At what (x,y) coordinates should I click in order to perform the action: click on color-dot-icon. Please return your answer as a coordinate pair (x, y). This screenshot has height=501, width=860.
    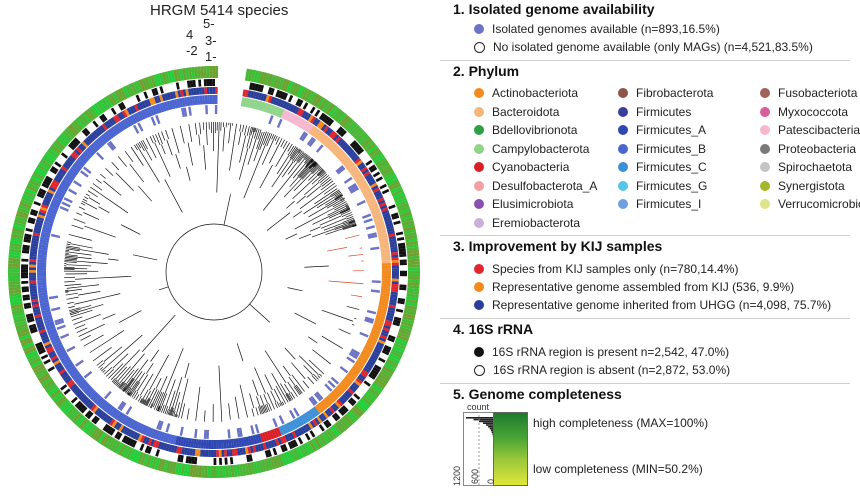
    Looking at the image, I should click on (765, 130).